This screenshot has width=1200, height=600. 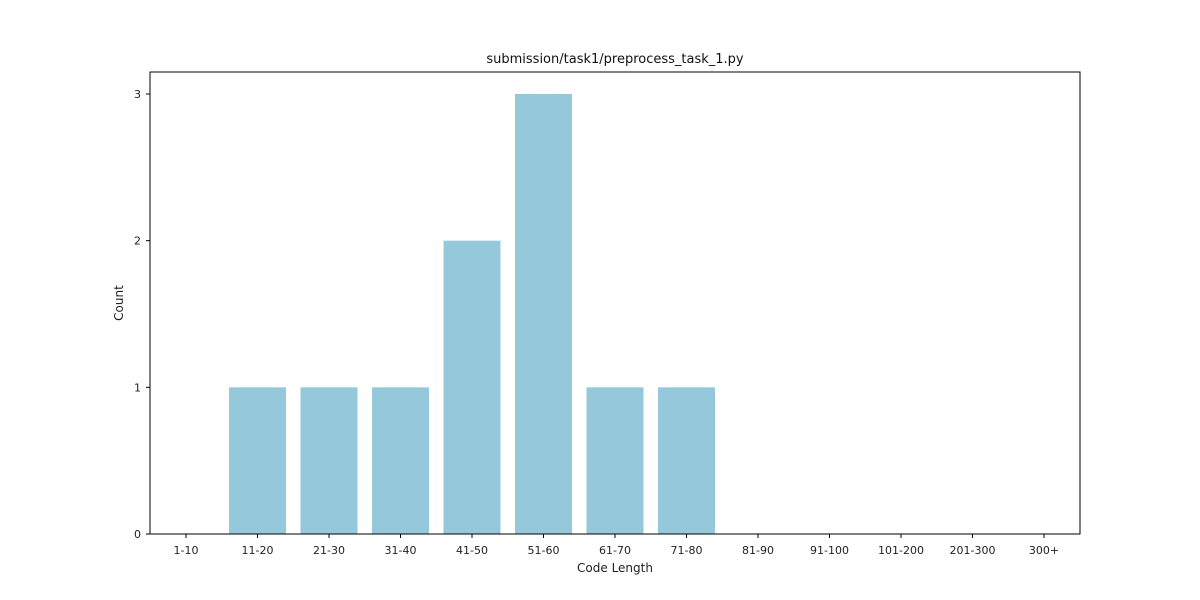 I want to click on x-axis-label: Code Length, so click(x=615, y=568).